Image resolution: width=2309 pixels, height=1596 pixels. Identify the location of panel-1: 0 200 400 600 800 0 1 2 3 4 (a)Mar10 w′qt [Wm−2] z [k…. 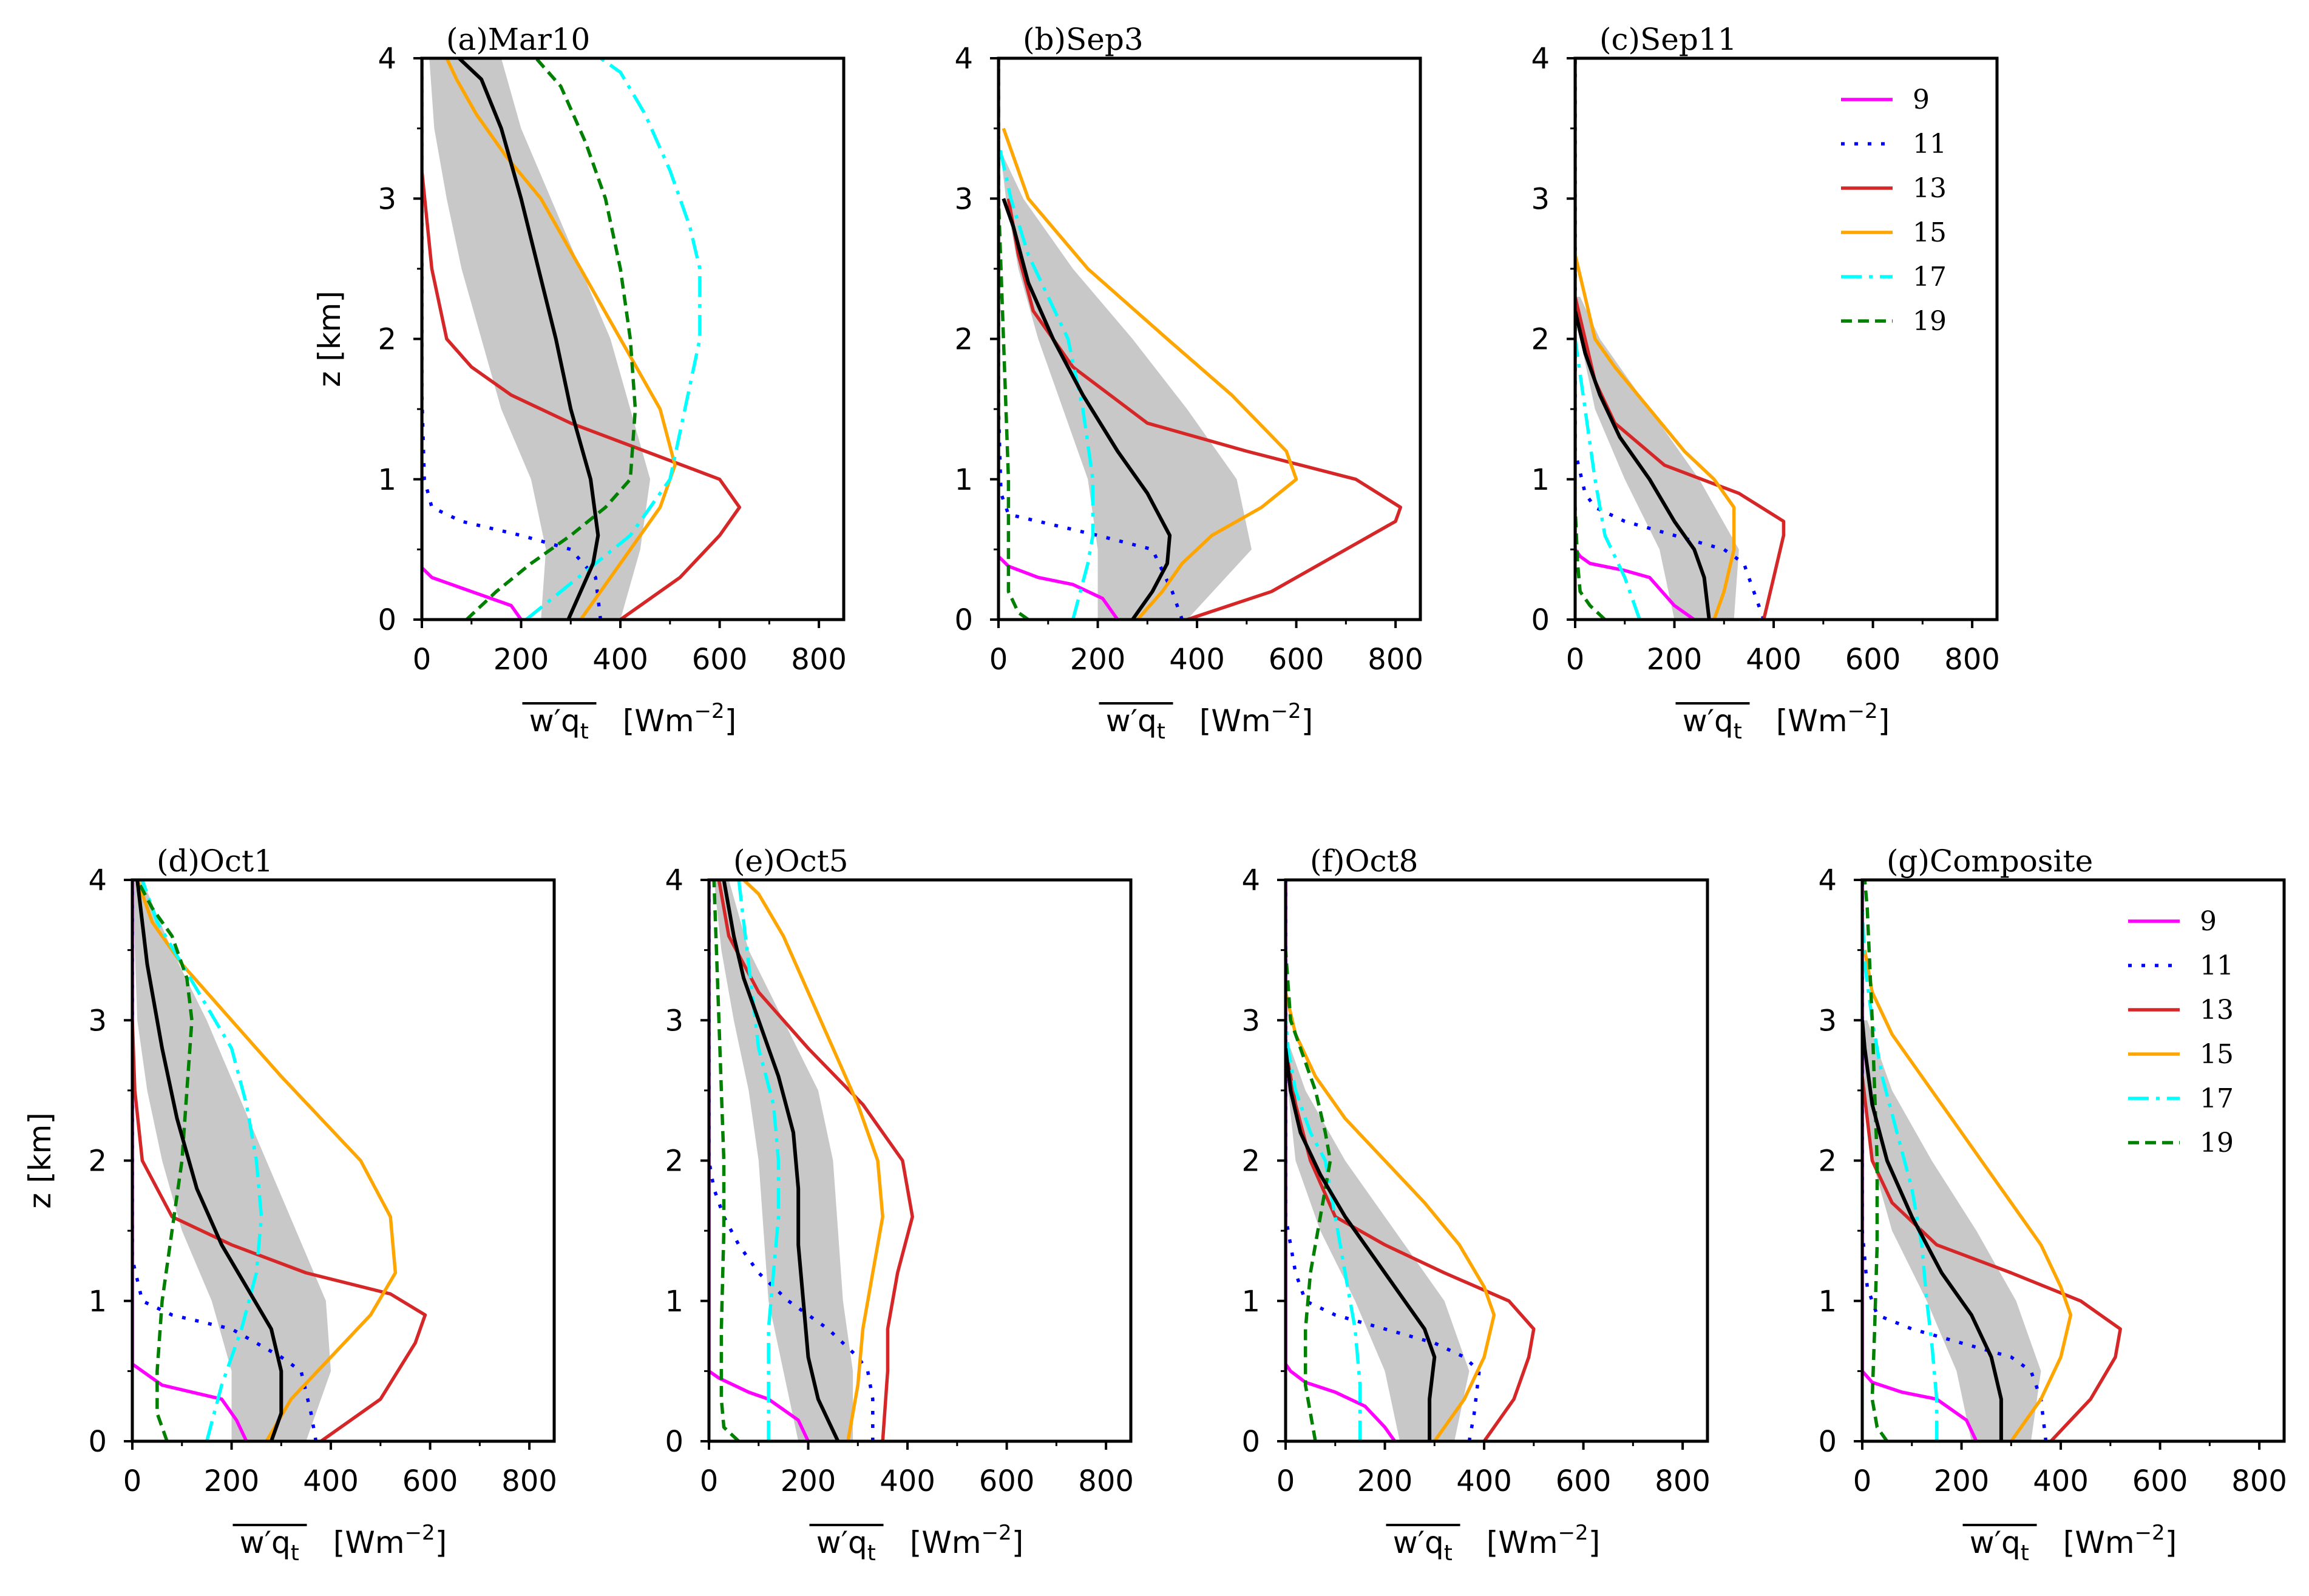
(579, 383).